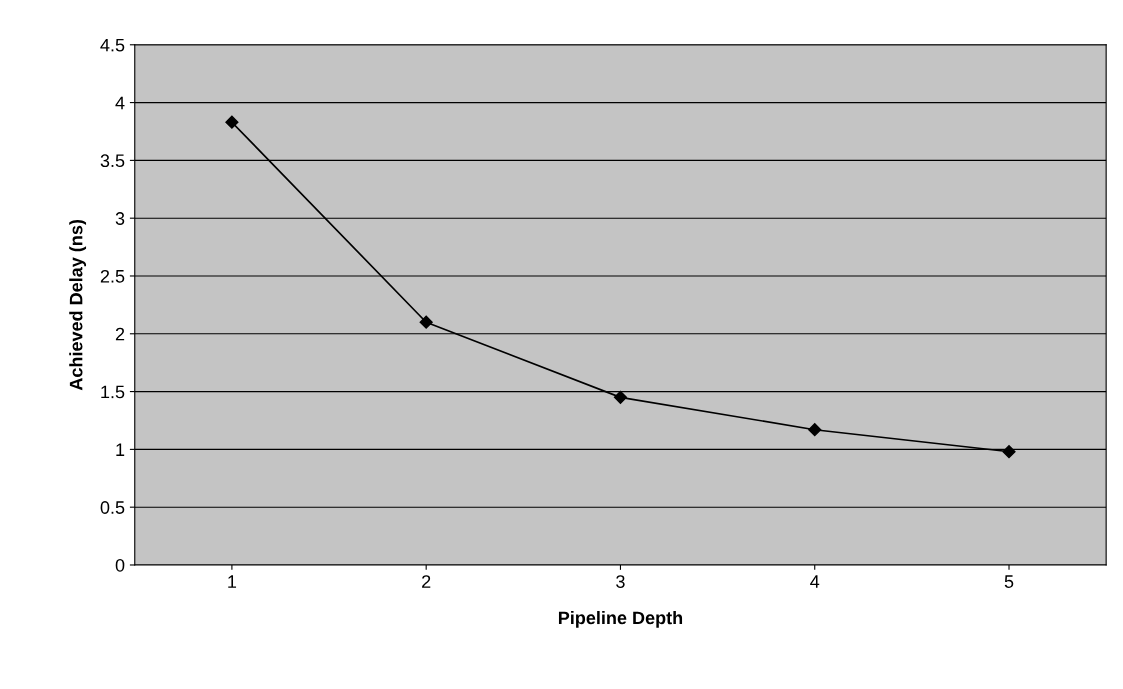 This screenshot has width=1123, height=689. I want to click on x-tick-label: 5, so click(1009, 581).